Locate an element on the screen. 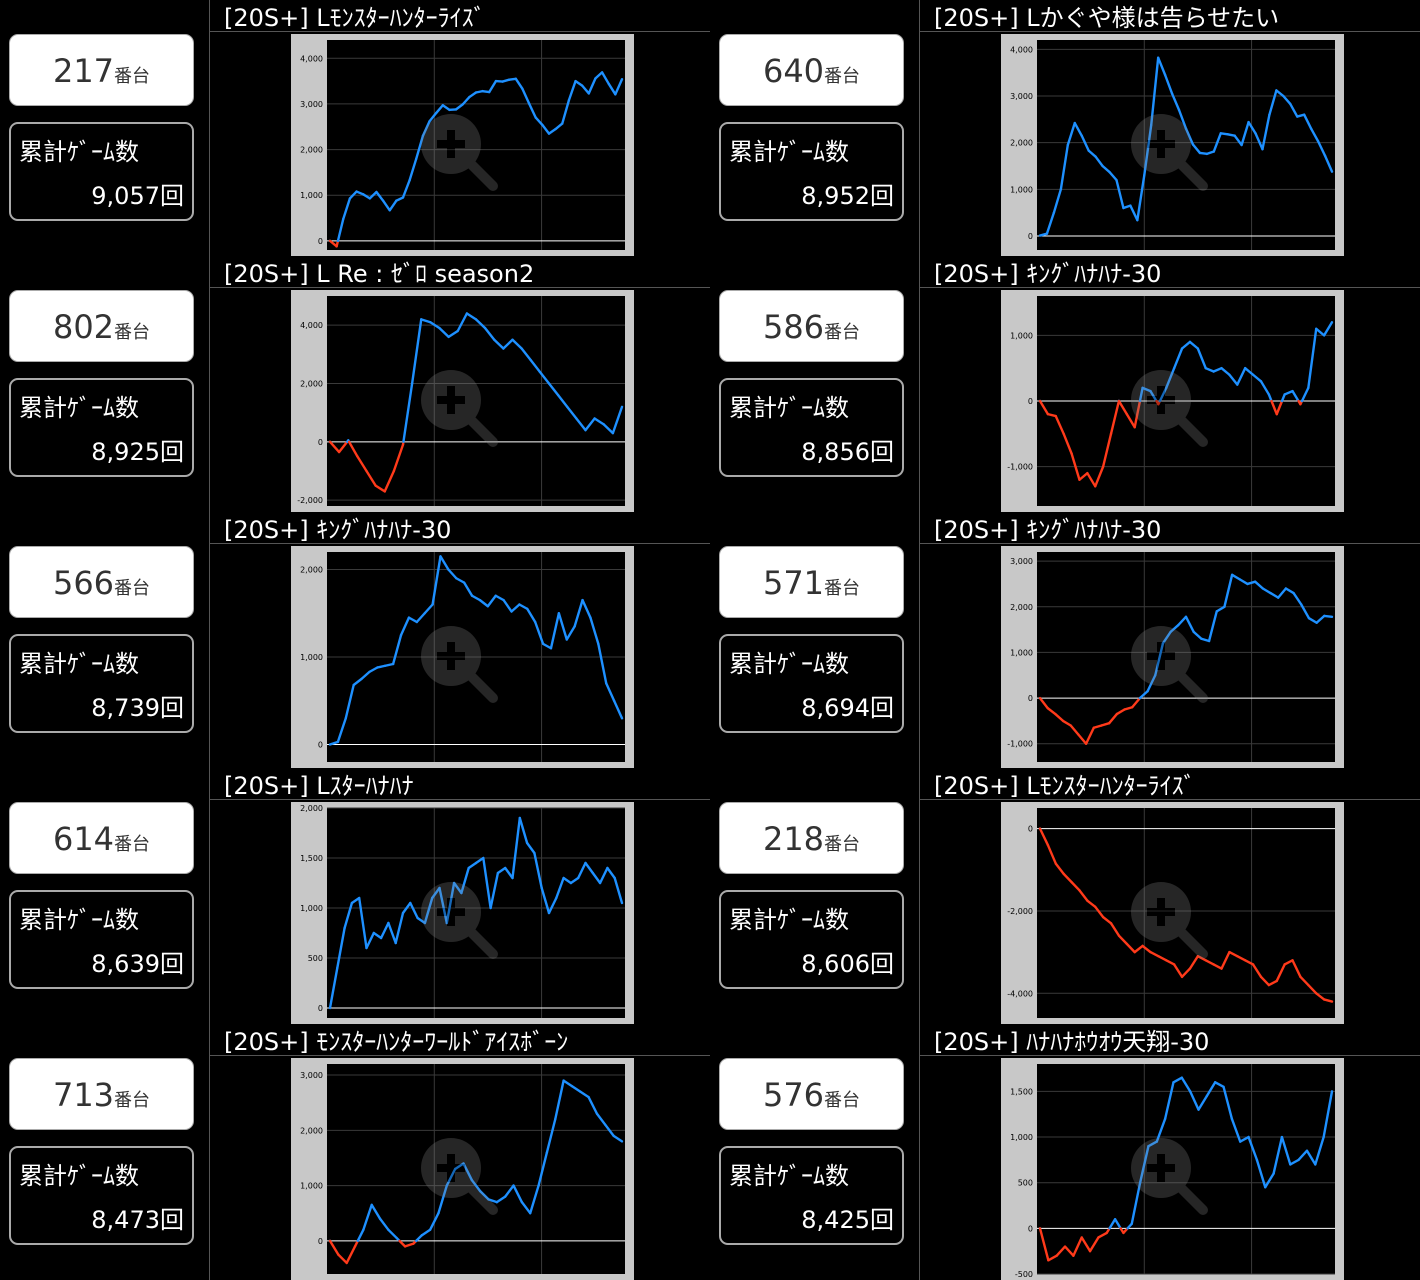 The image size is (1420, 1280). total-games-label: 累計ｹﾞｰﾑ数 is located at coordinates (789, 1176).